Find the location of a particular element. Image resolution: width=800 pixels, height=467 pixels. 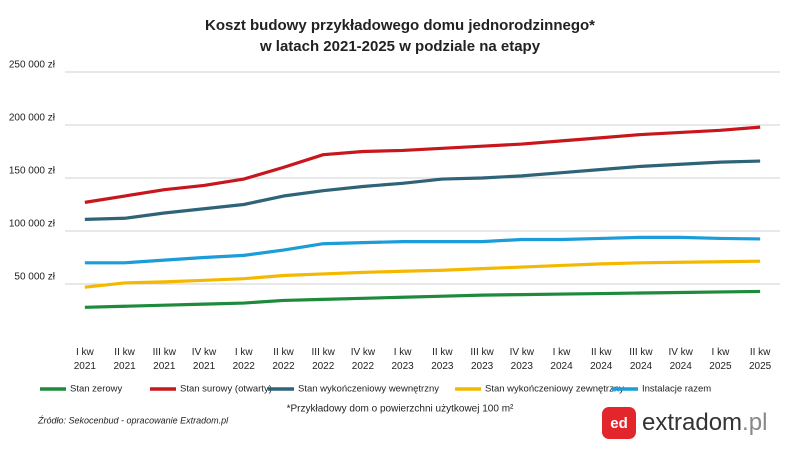

logo-icon: ed is located at coordinates (619, 423).